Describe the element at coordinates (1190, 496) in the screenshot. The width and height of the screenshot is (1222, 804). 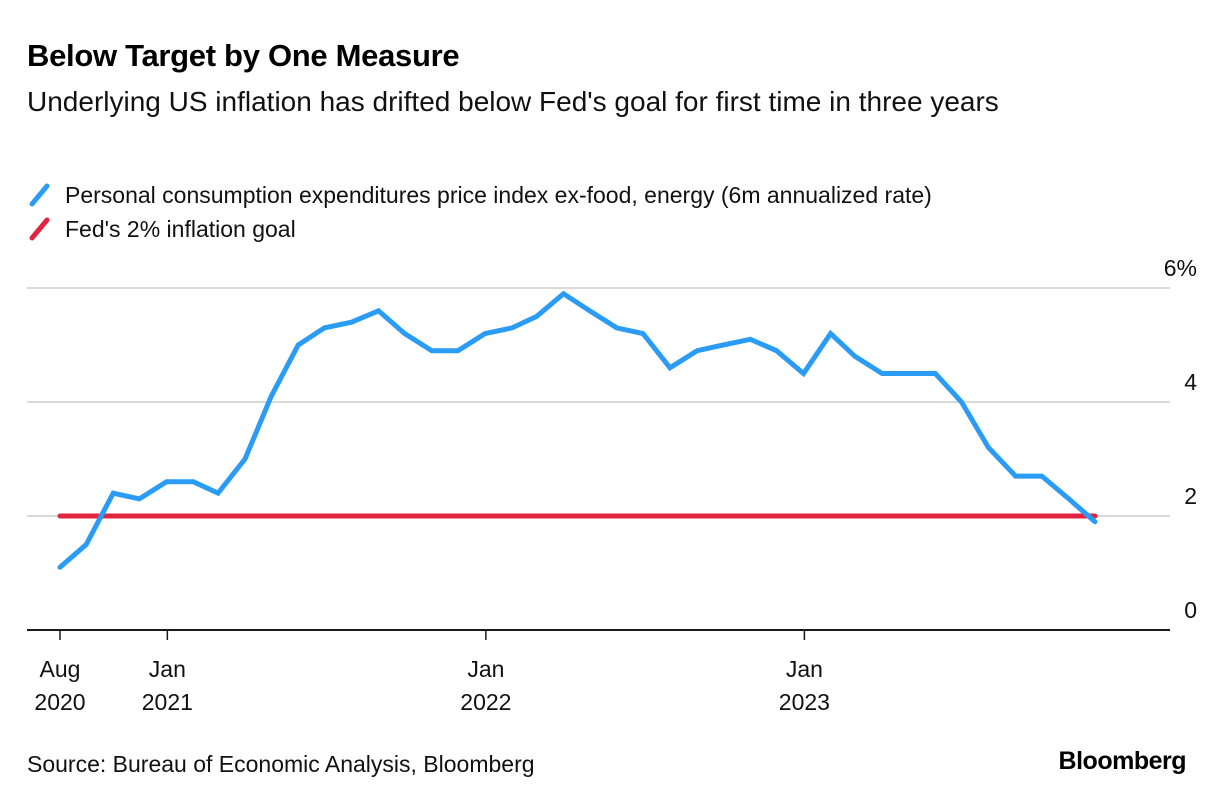
I see `y-tick-label: 2` at that location.